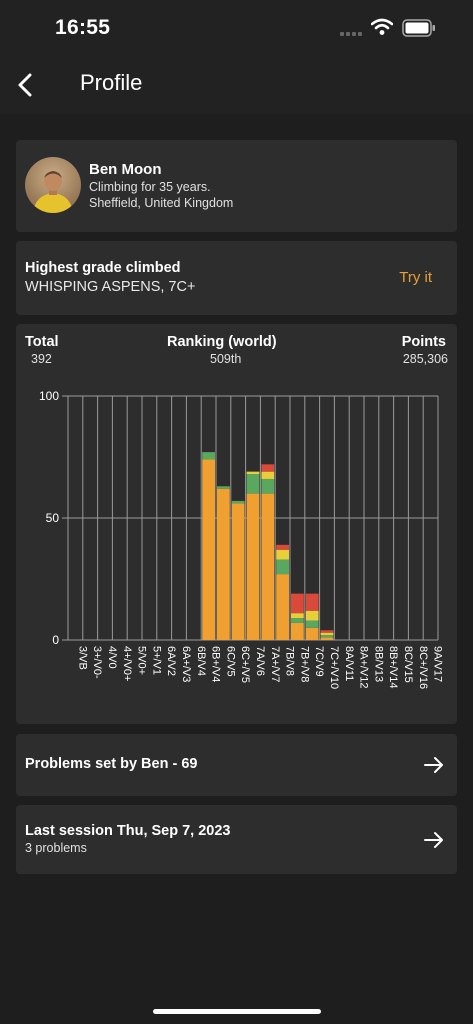 This screenshot has width=473, height=1024. What do you see at coordinates (393, 667) in the screenshot?
I see `x-tick-label: 8B+/V14` at bounding box center [393, 667].